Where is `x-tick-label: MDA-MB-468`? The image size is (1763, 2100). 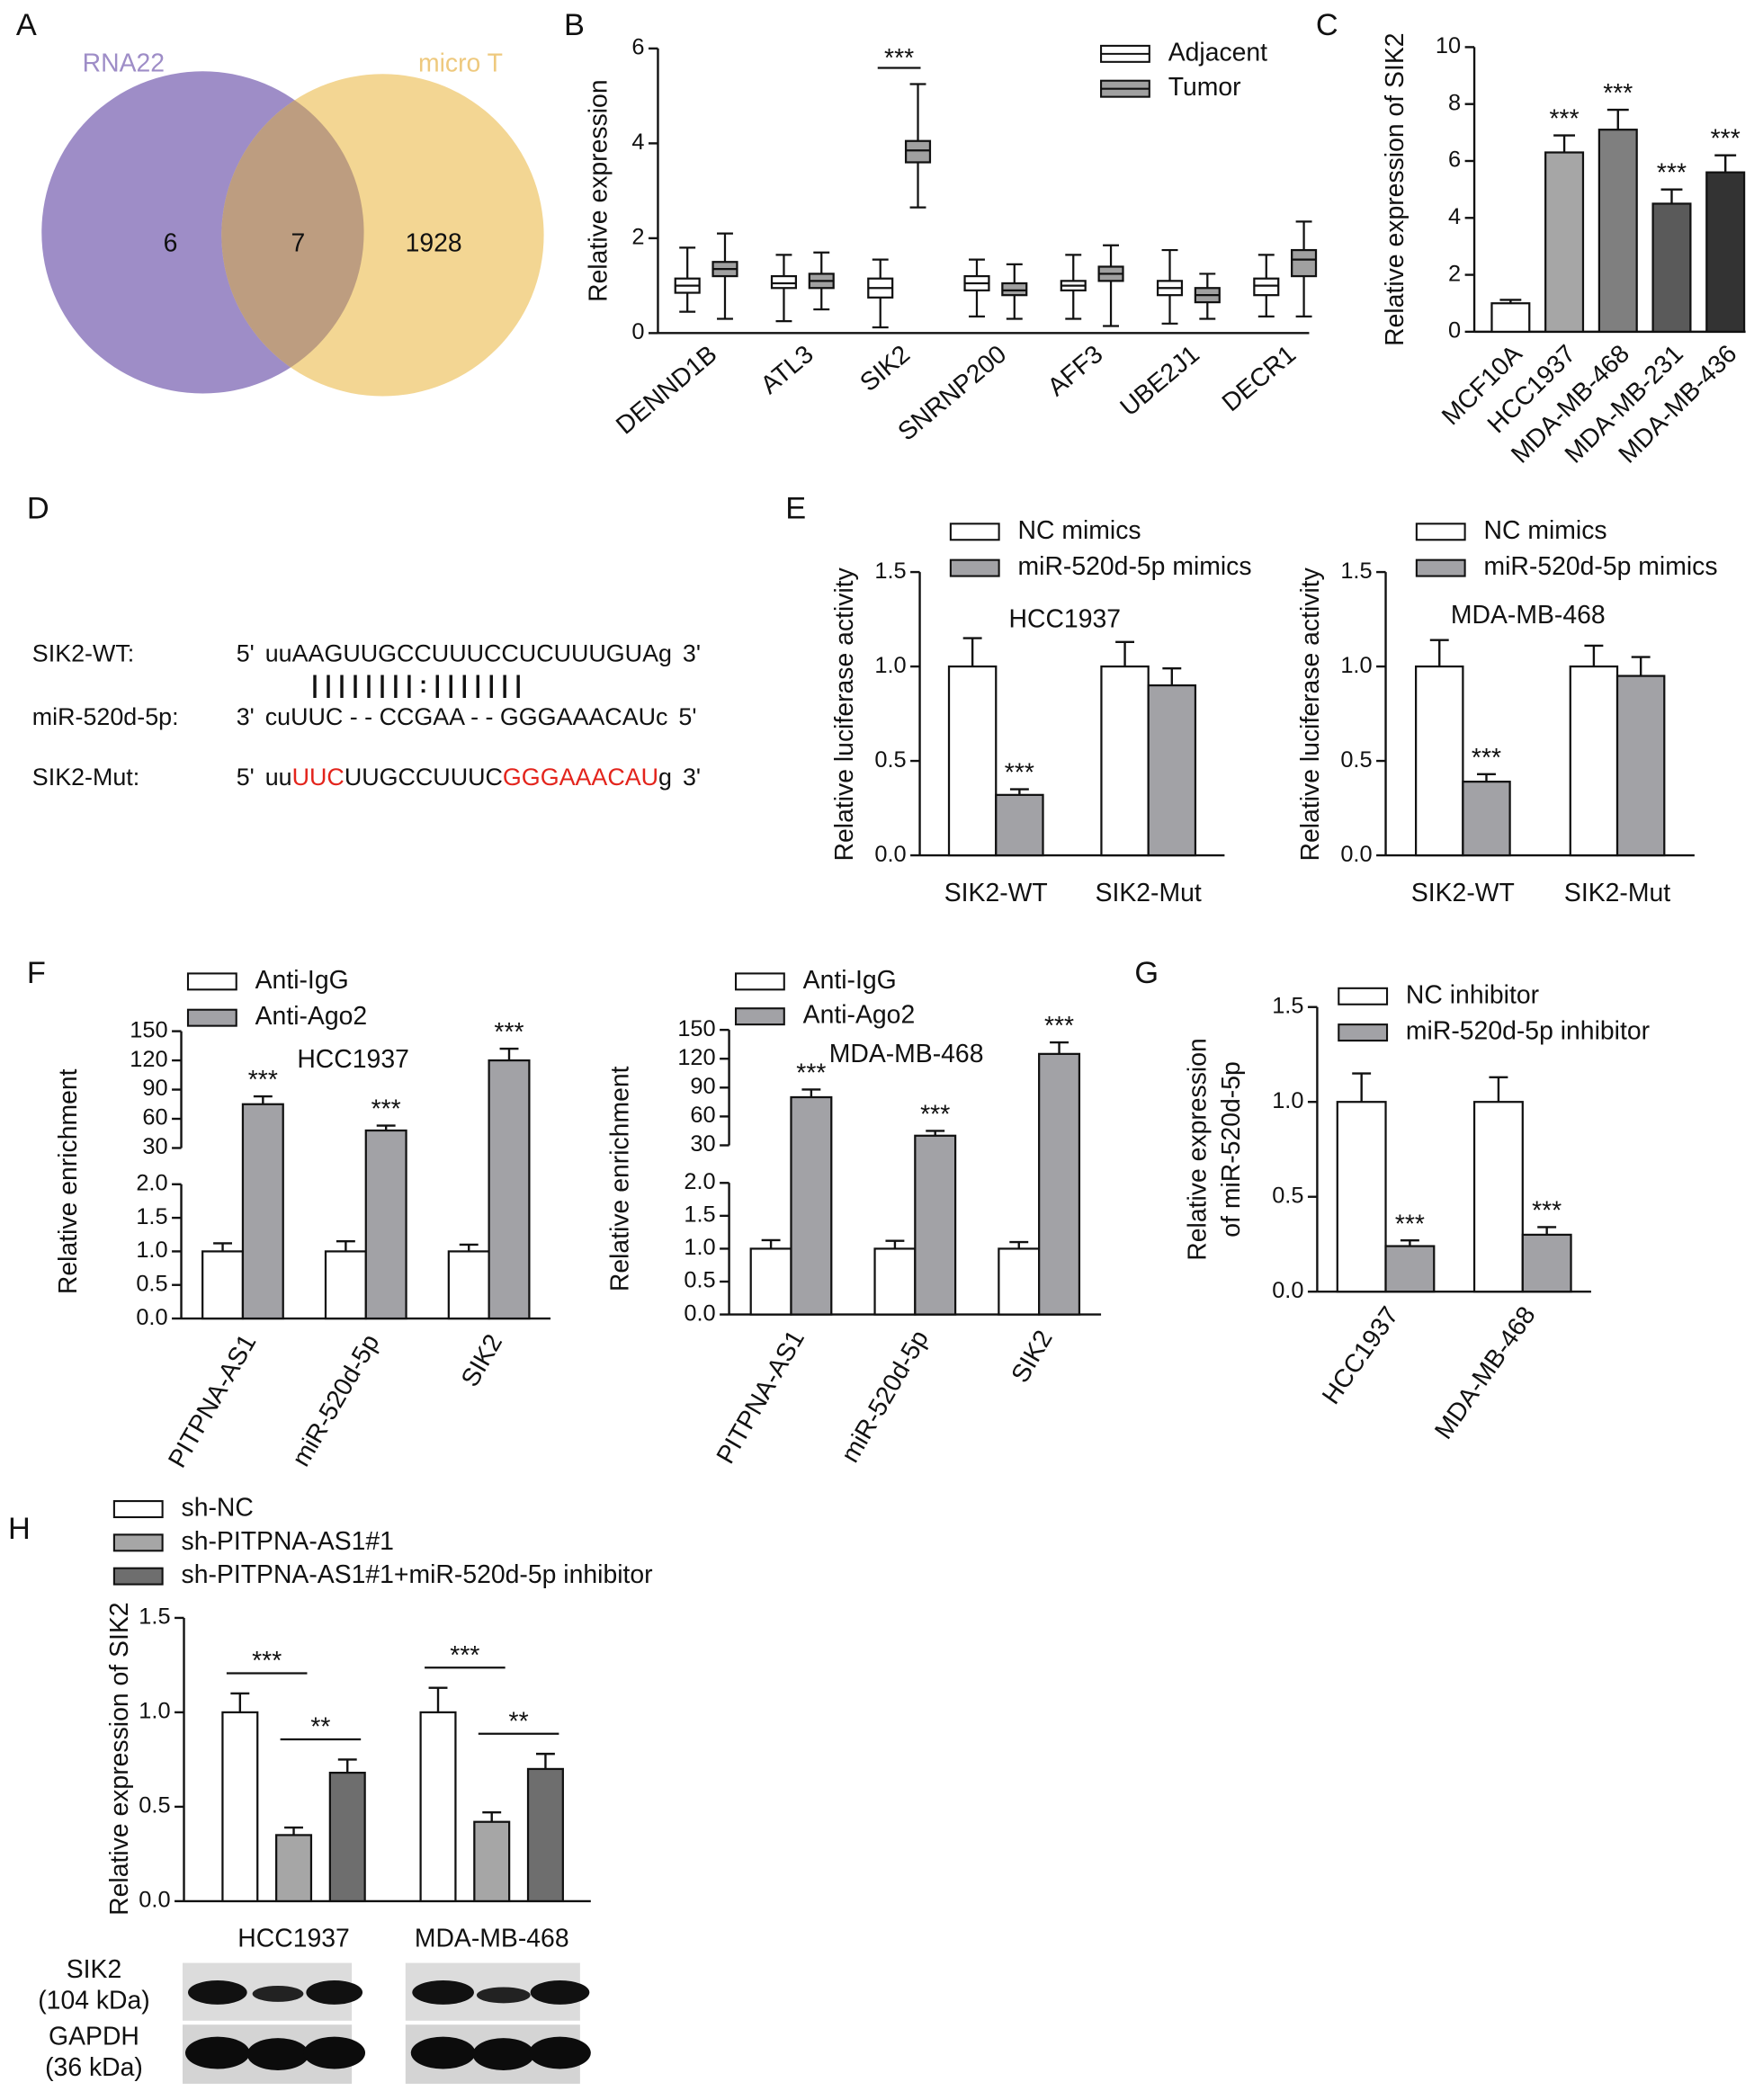 x-tick-label: MDA-MB-468 is located at coordinates (1485, 1372).